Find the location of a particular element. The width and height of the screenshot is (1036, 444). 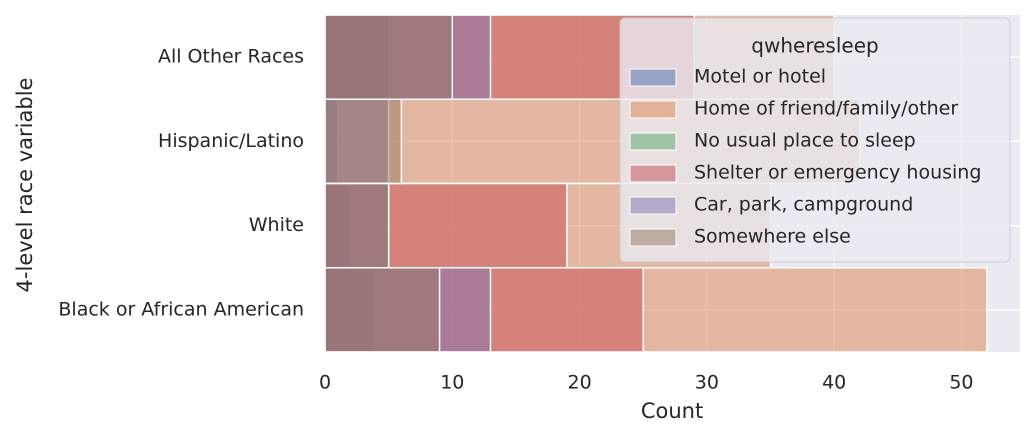

legend-label: Car, park, campground is located at coordinates (803, 205).